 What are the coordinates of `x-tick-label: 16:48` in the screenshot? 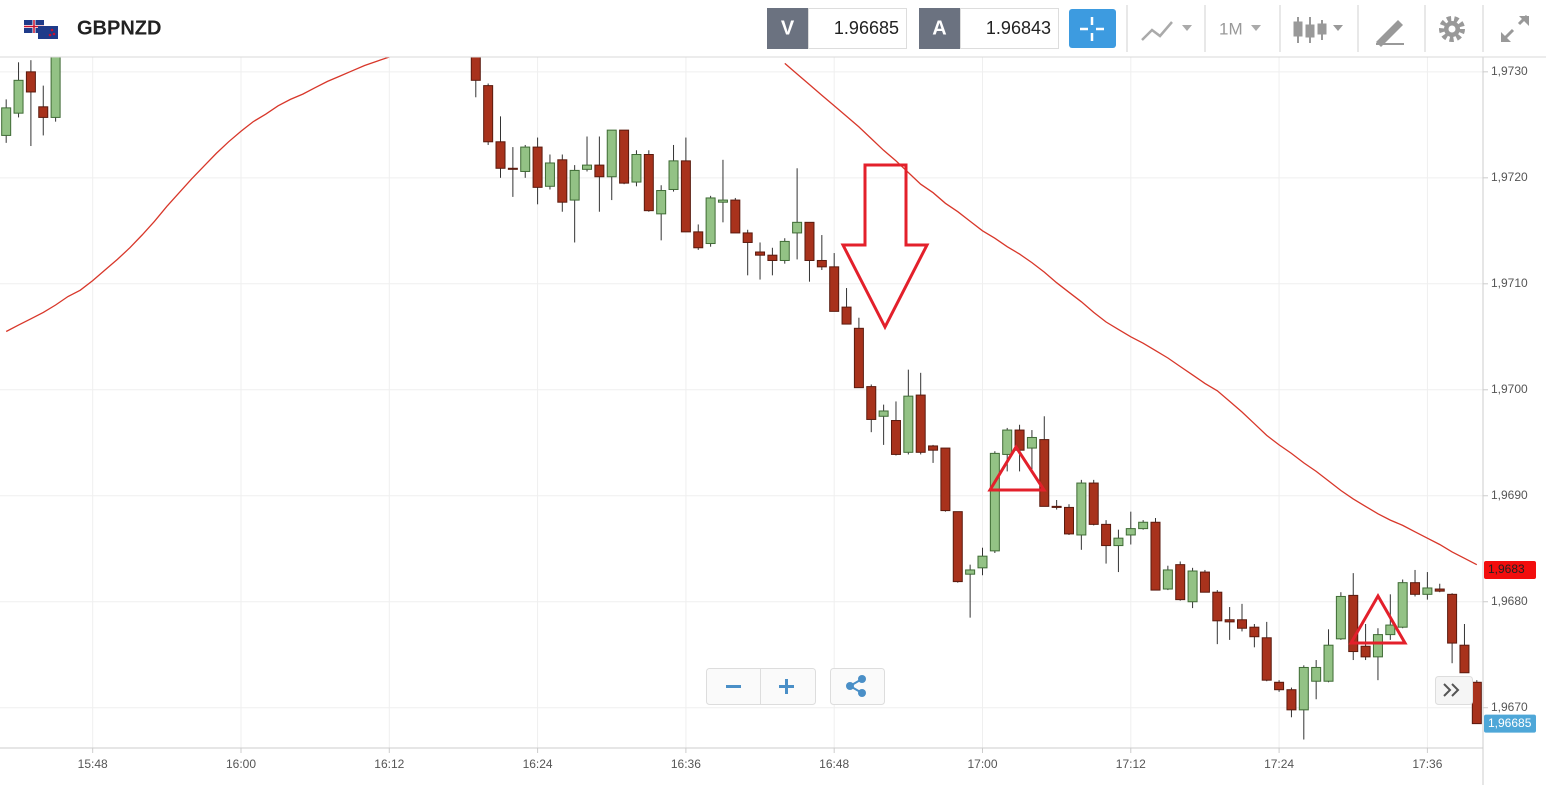 It's located at (834, 764).